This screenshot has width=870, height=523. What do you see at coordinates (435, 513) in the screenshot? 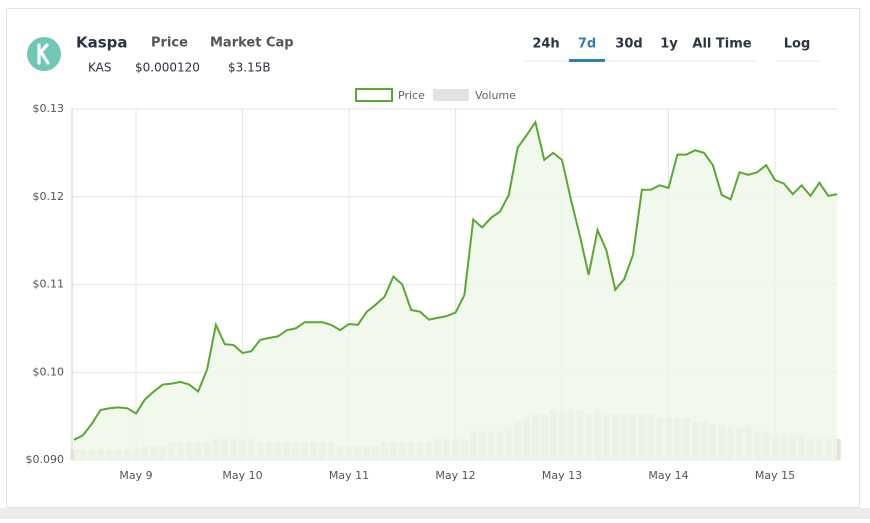
I see `bottom-band` at bounding box center [435, 513].